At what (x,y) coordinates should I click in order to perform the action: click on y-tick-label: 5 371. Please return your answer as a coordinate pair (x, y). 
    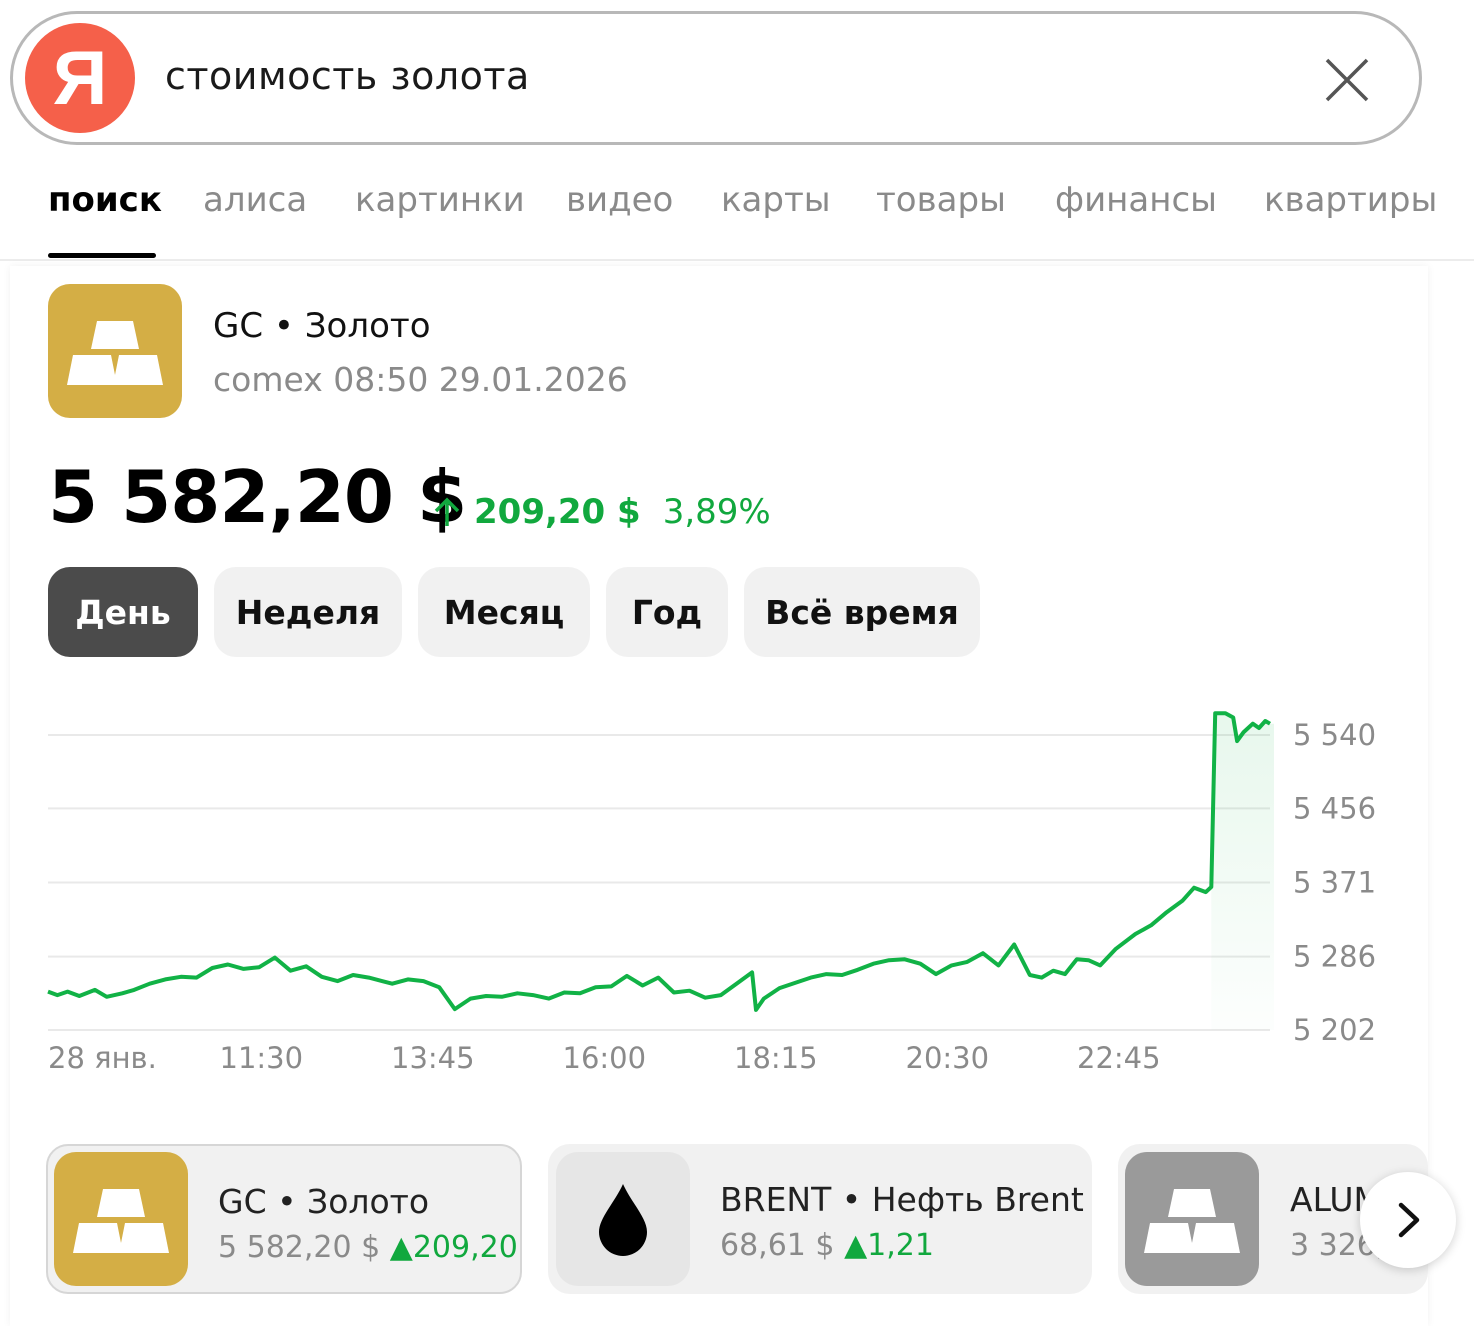
    Looking at the image, I should click on (1334, 883).